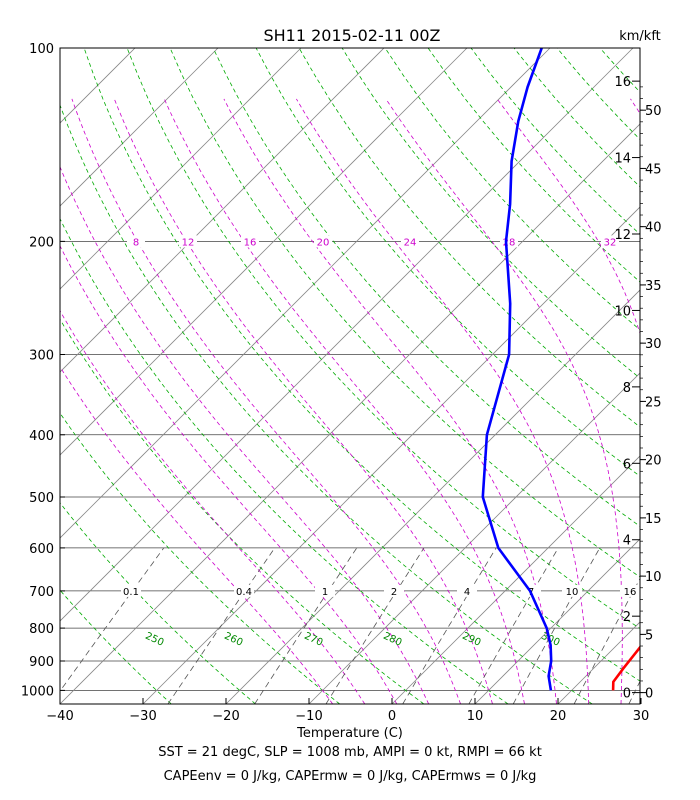 This screenshot has height=800, width=700. Describe the element at coordinates (142, 716) in the screenshot. I see `x-tick-label: −30` at that location.